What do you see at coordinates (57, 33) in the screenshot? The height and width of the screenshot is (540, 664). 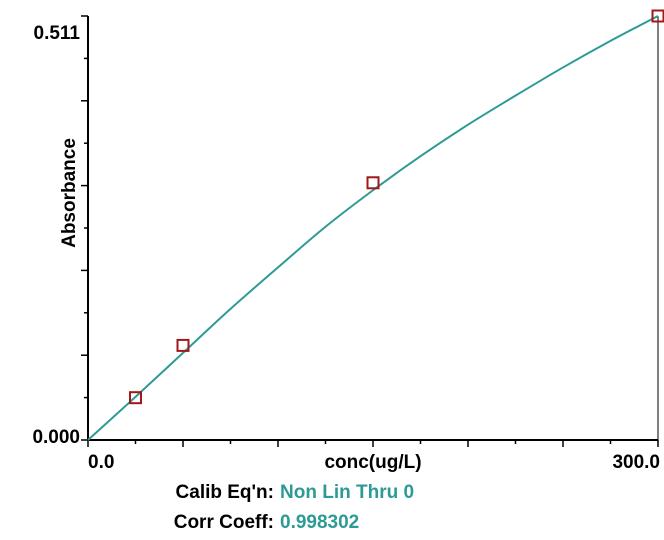 I see `y-tick-label-max: 0.511` at bounding box center [57, 33].